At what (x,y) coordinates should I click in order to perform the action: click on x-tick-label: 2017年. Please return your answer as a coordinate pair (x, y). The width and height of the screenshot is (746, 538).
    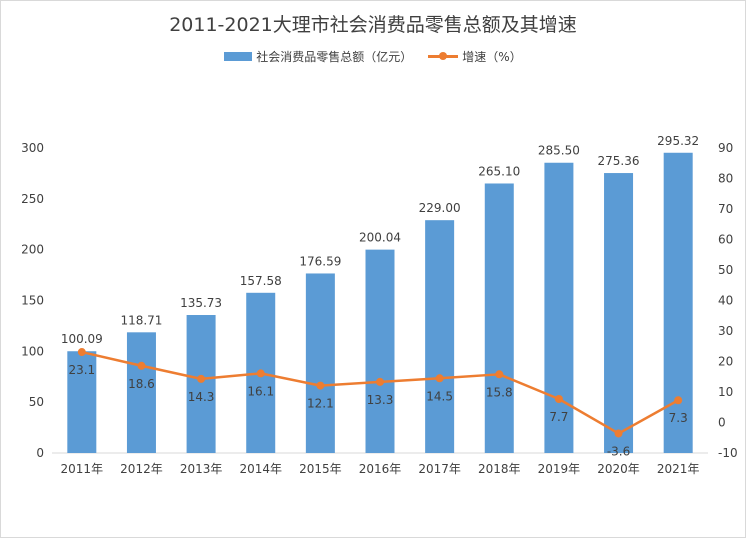
    Looking at the image, I should click on (439, 469).